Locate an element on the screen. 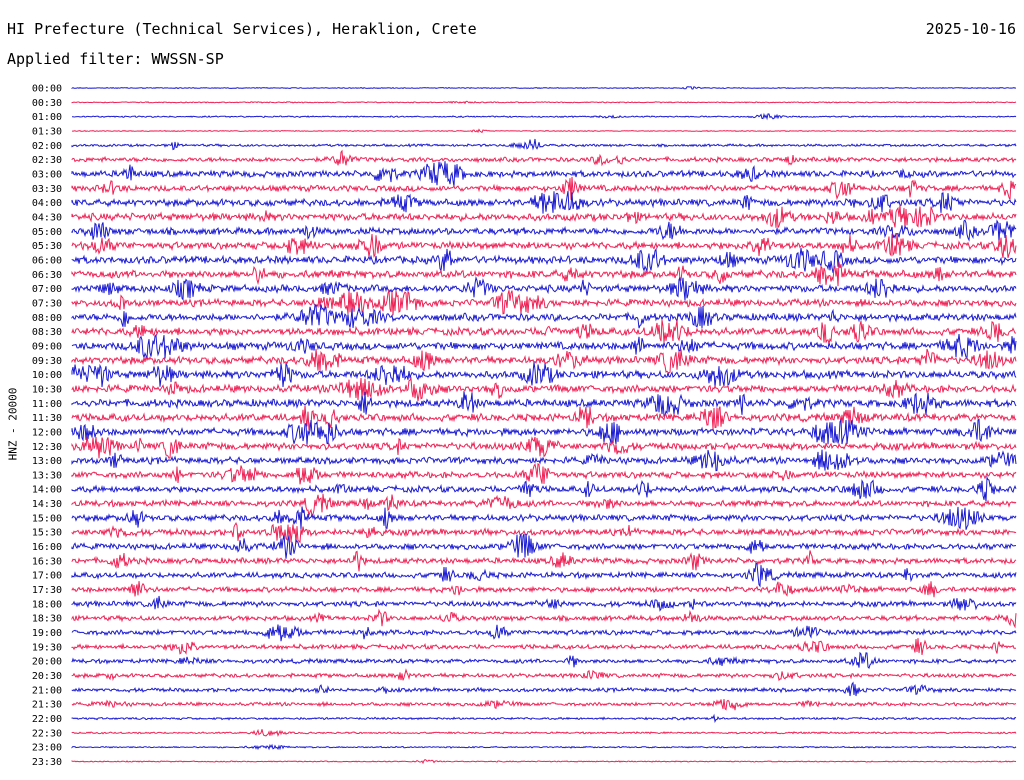 The image size is (1024, 780). row-time-label: 08:00 is located at coordinates (47, 318).